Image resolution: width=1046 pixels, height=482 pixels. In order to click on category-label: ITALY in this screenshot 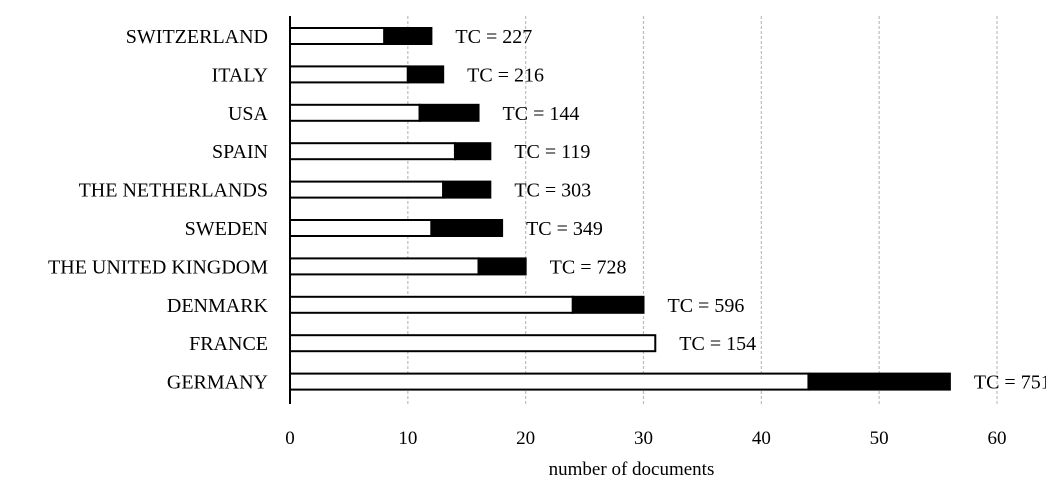, I will do `click(240, 75)`.